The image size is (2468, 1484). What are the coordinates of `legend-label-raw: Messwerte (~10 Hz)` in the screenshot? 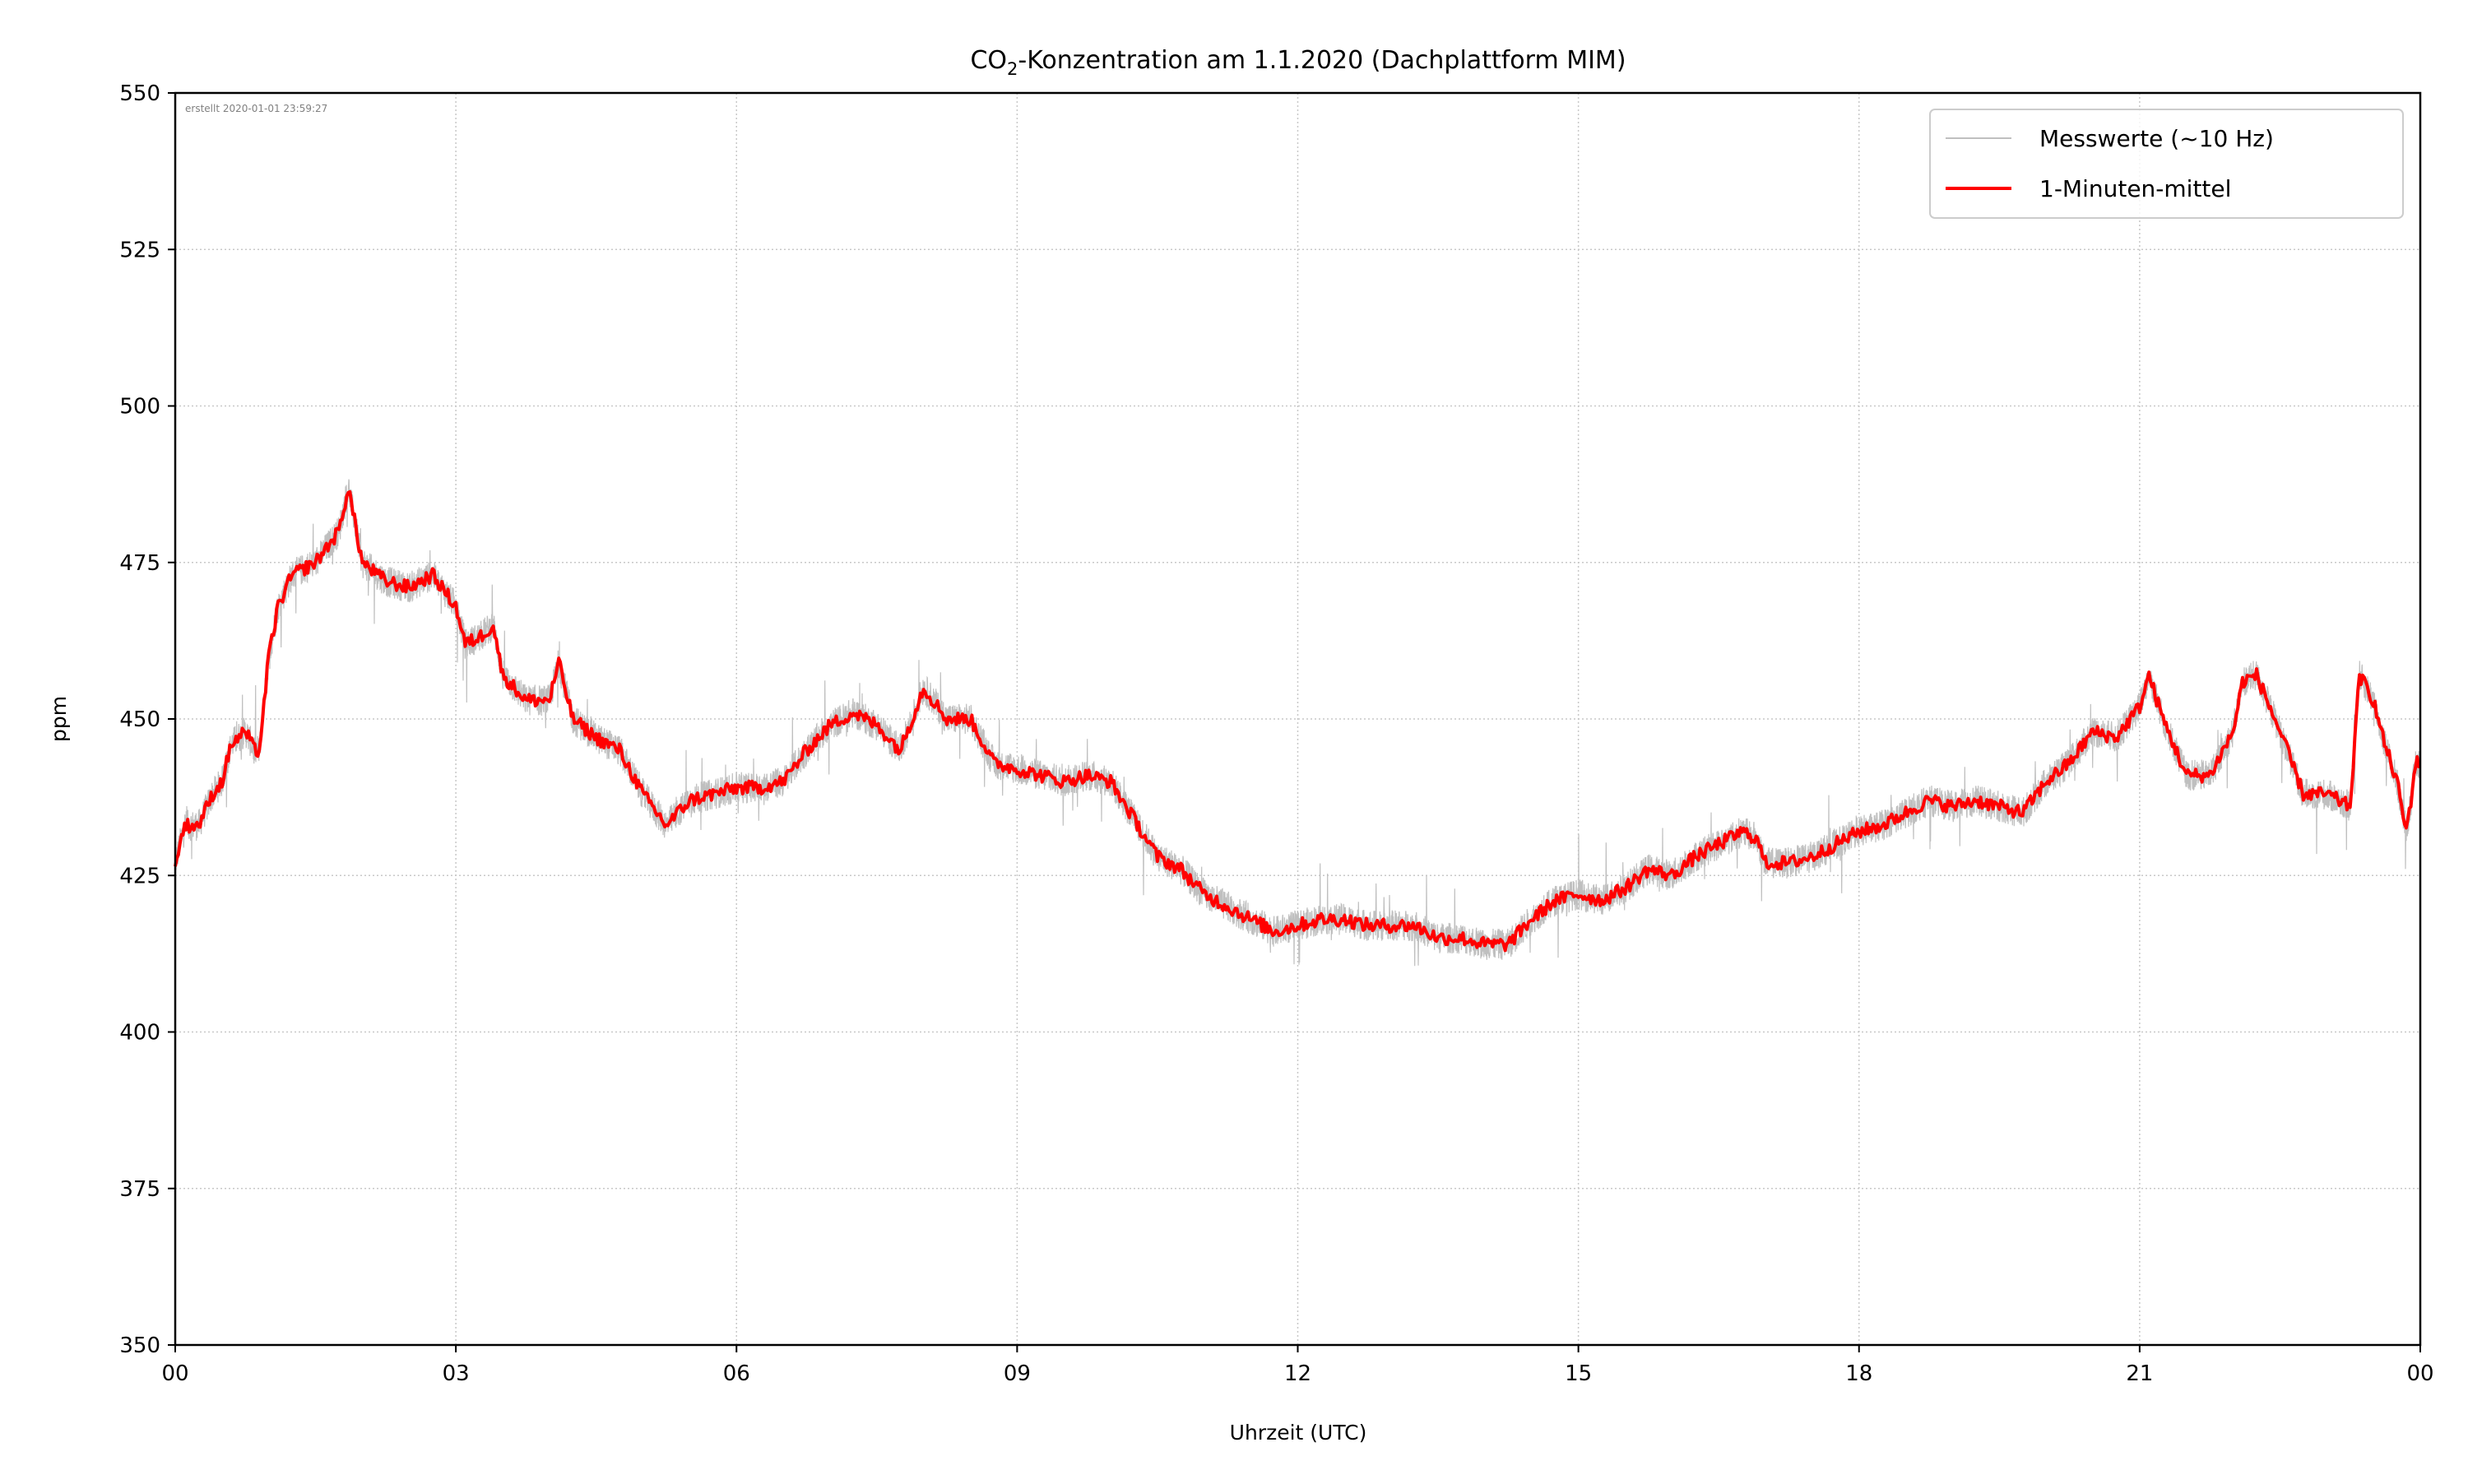 It's located at (2156, 138).